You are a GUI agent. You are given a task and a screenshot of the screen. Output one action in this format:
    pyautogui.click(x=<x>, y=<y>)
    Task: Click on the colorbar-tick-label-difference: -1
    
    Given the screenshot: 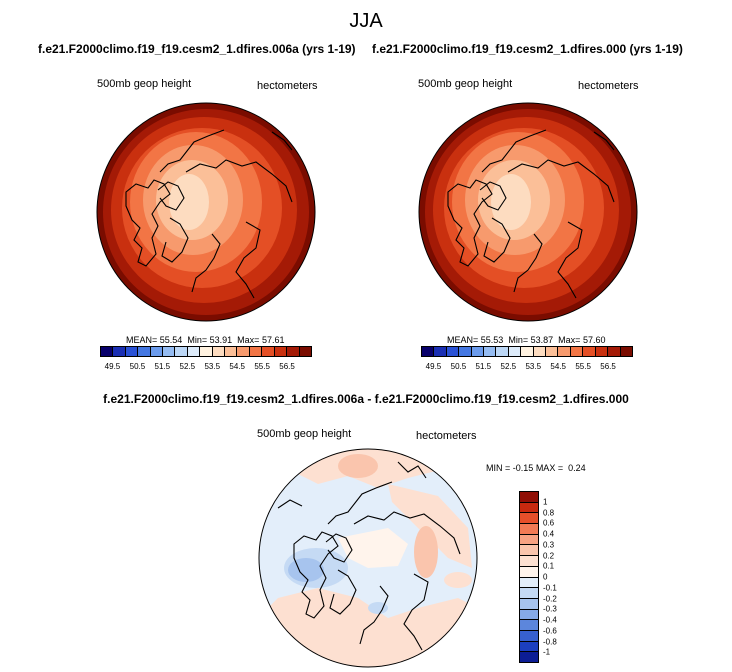 What is the action you would take?
    pyautogui.click(x=547, y=652)
    